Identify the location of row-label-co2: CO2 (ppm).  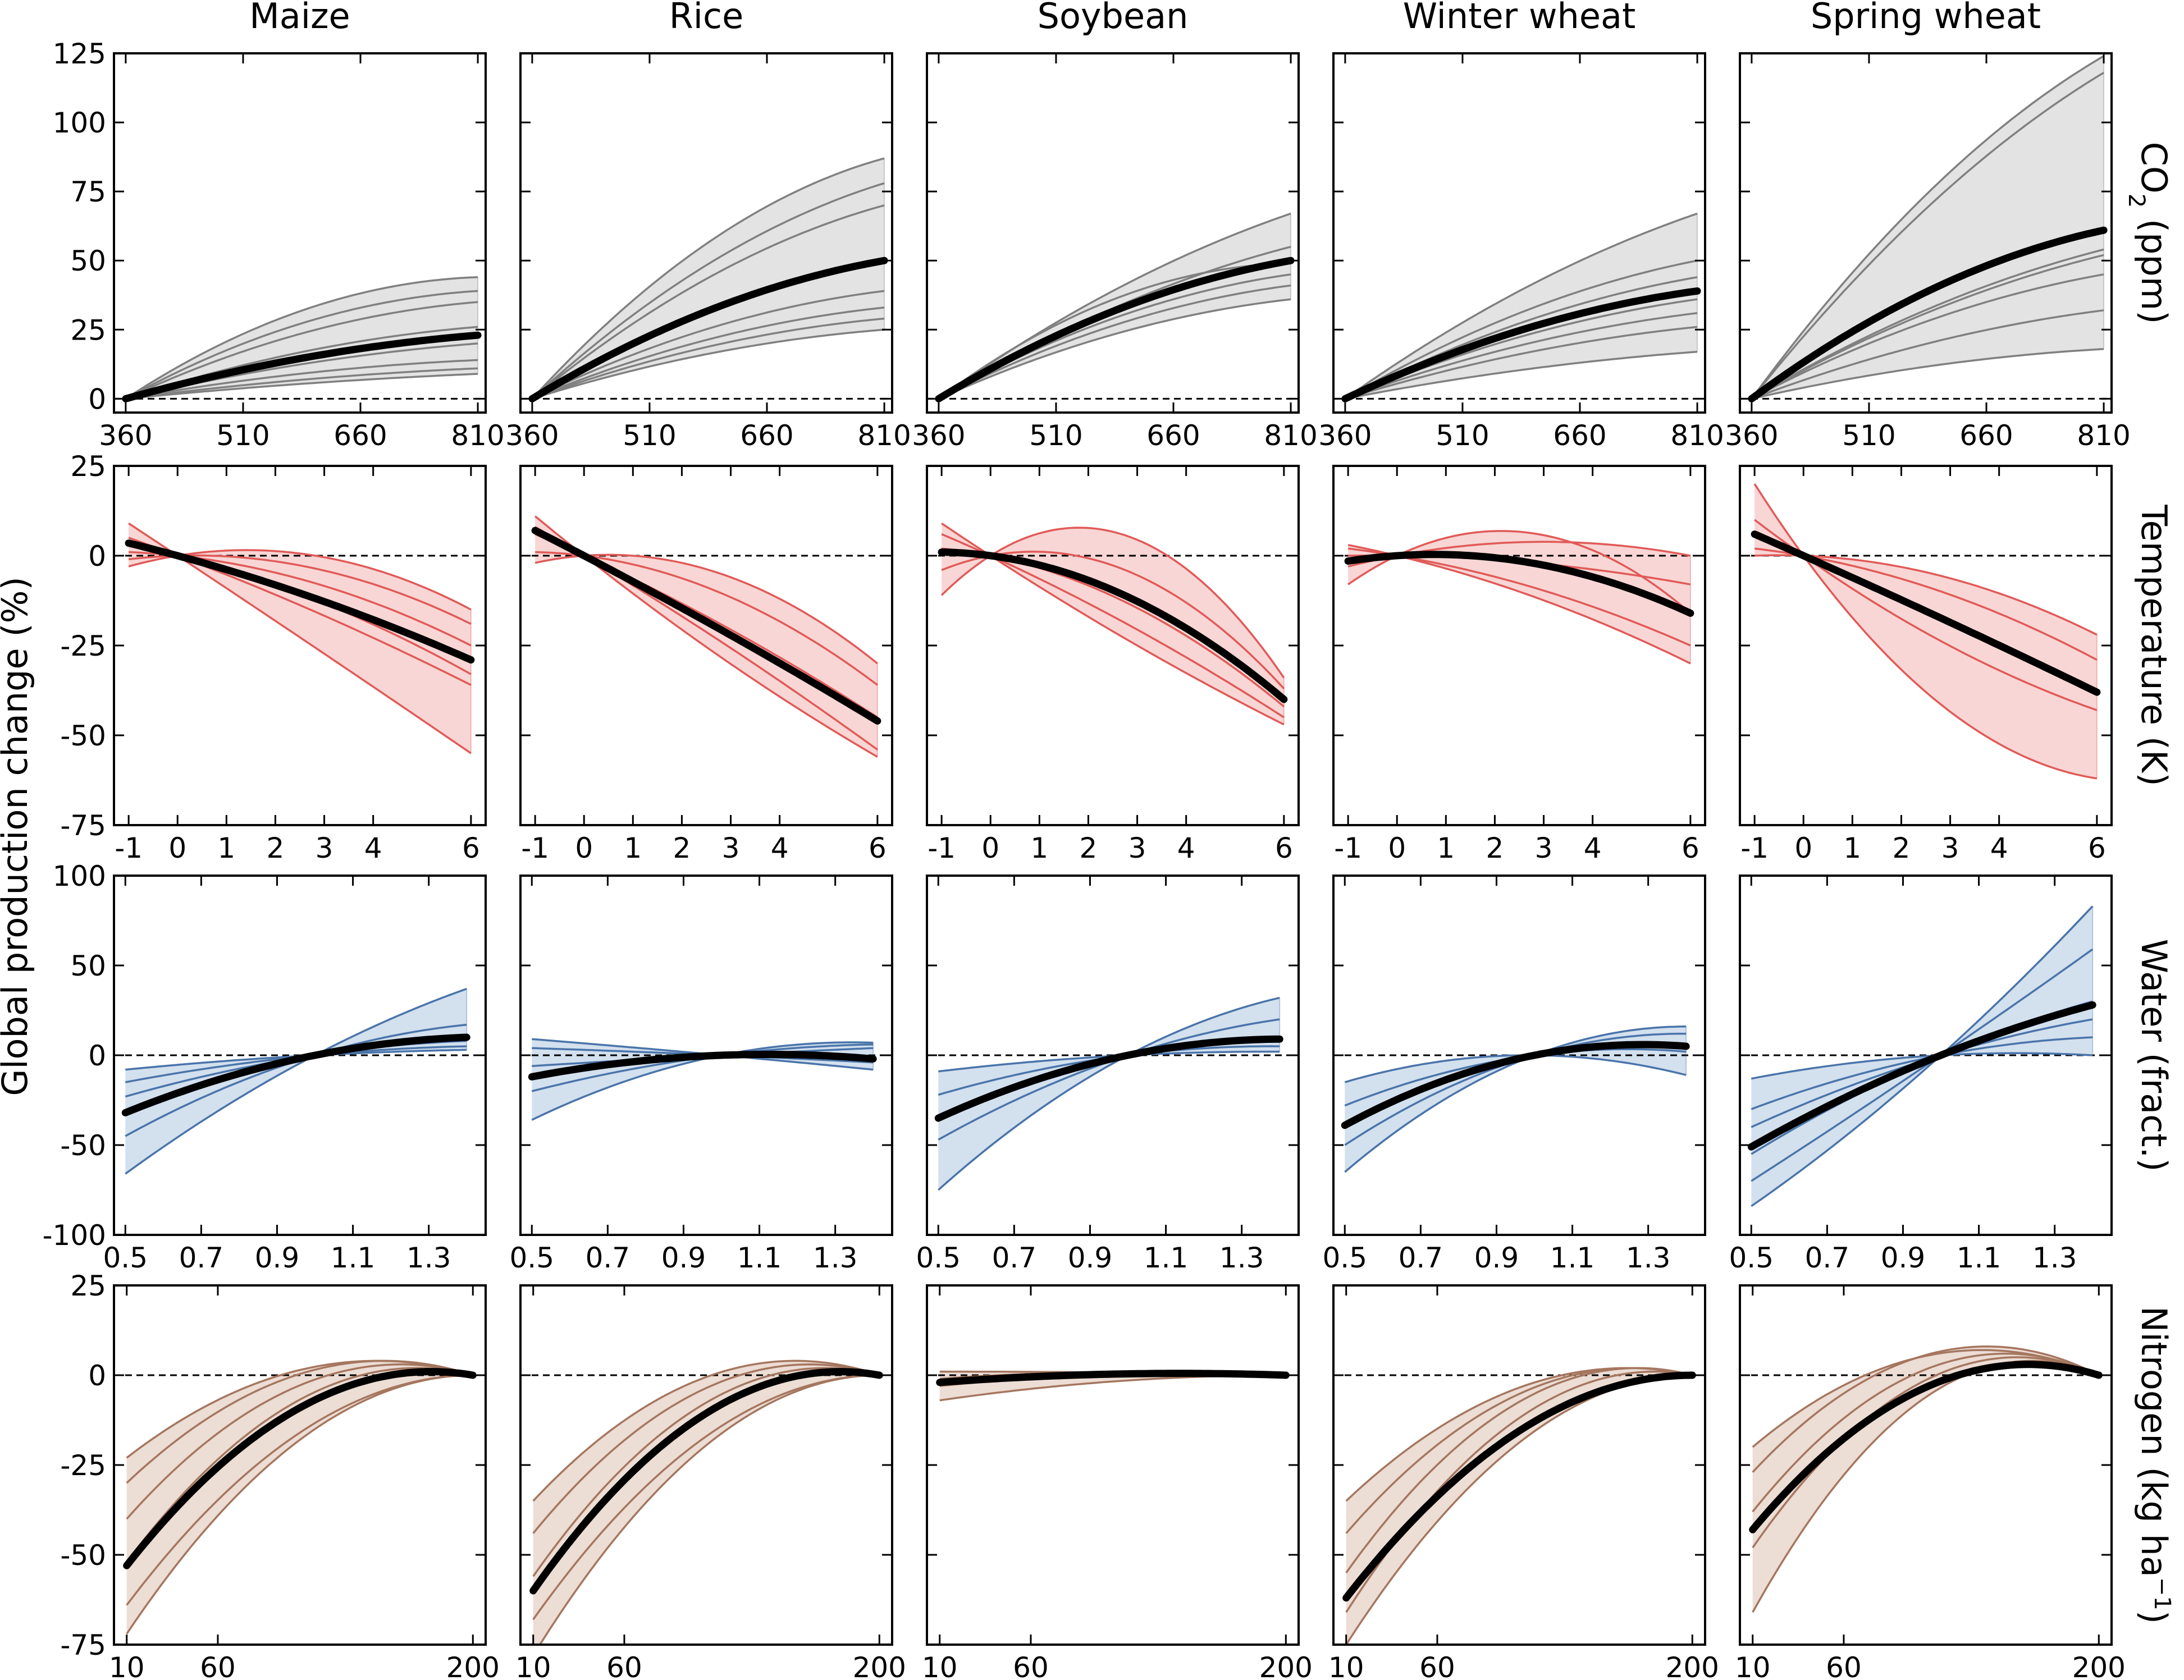
(2148, 233).